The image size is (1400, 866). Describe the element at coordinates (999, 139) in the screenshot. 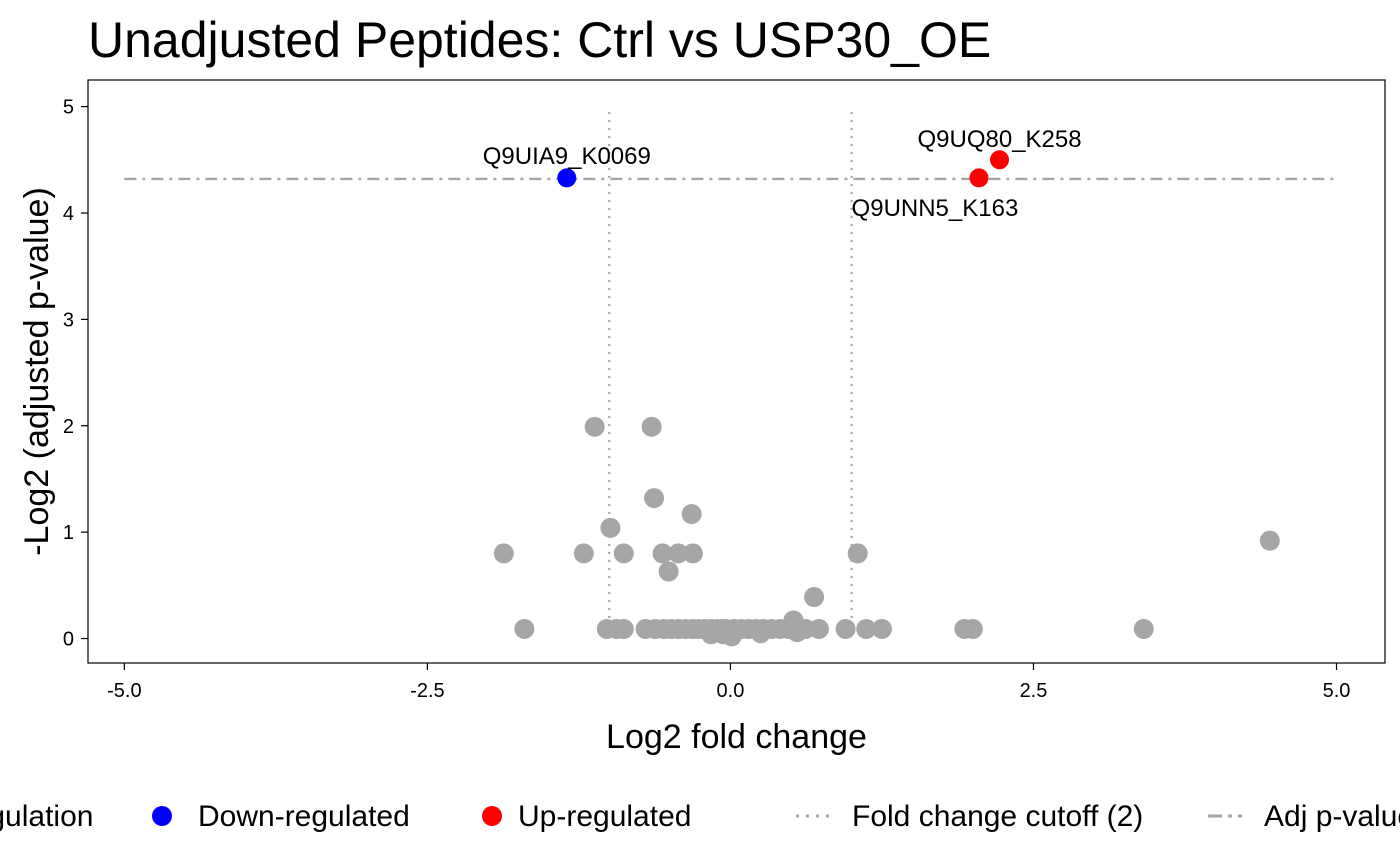

I see `point-label: Q9UQ80_K258` at that location.